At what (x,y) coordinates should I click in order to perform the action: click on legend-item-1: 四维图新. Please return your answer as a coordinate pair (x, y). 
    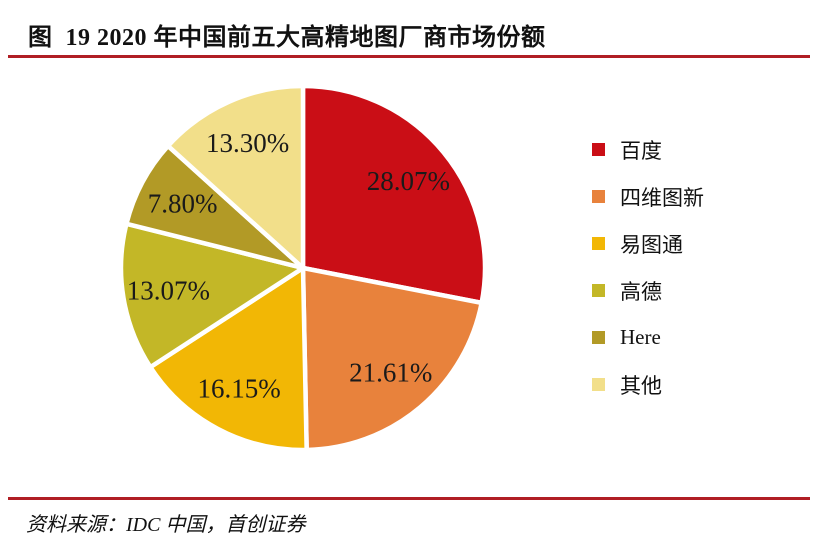
    Looking at the image, I should click on (648, 196).